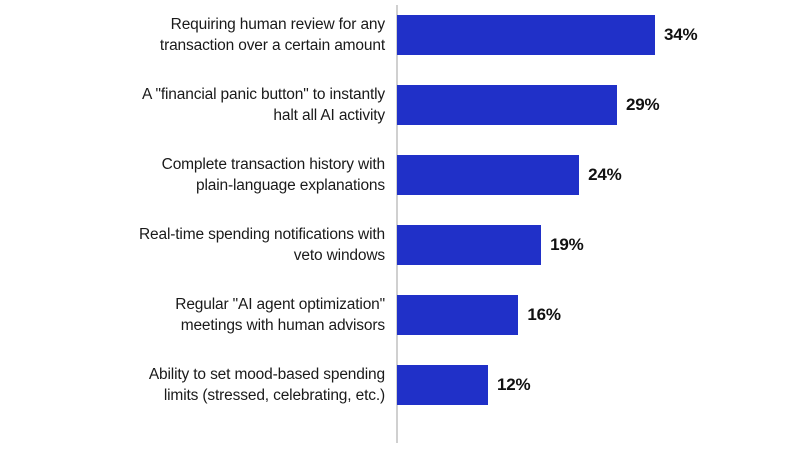  I want to click on bar-track-2: 24%, so click(509, 175).